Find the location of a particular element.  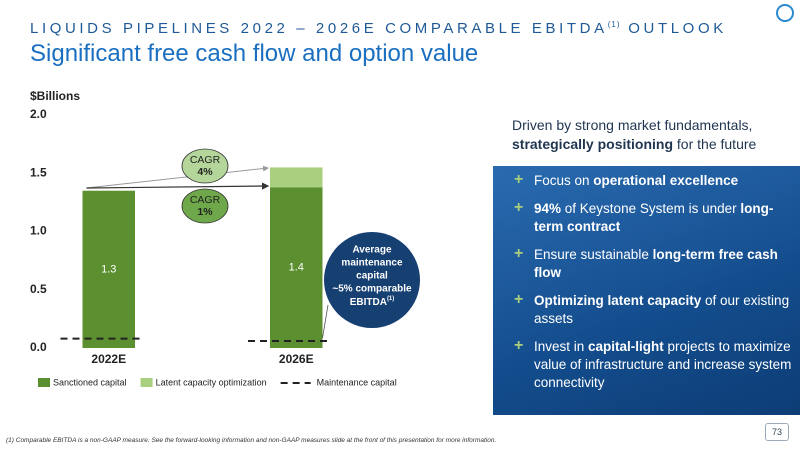

text-segment: Invest in is located at coordinates (561, 346).